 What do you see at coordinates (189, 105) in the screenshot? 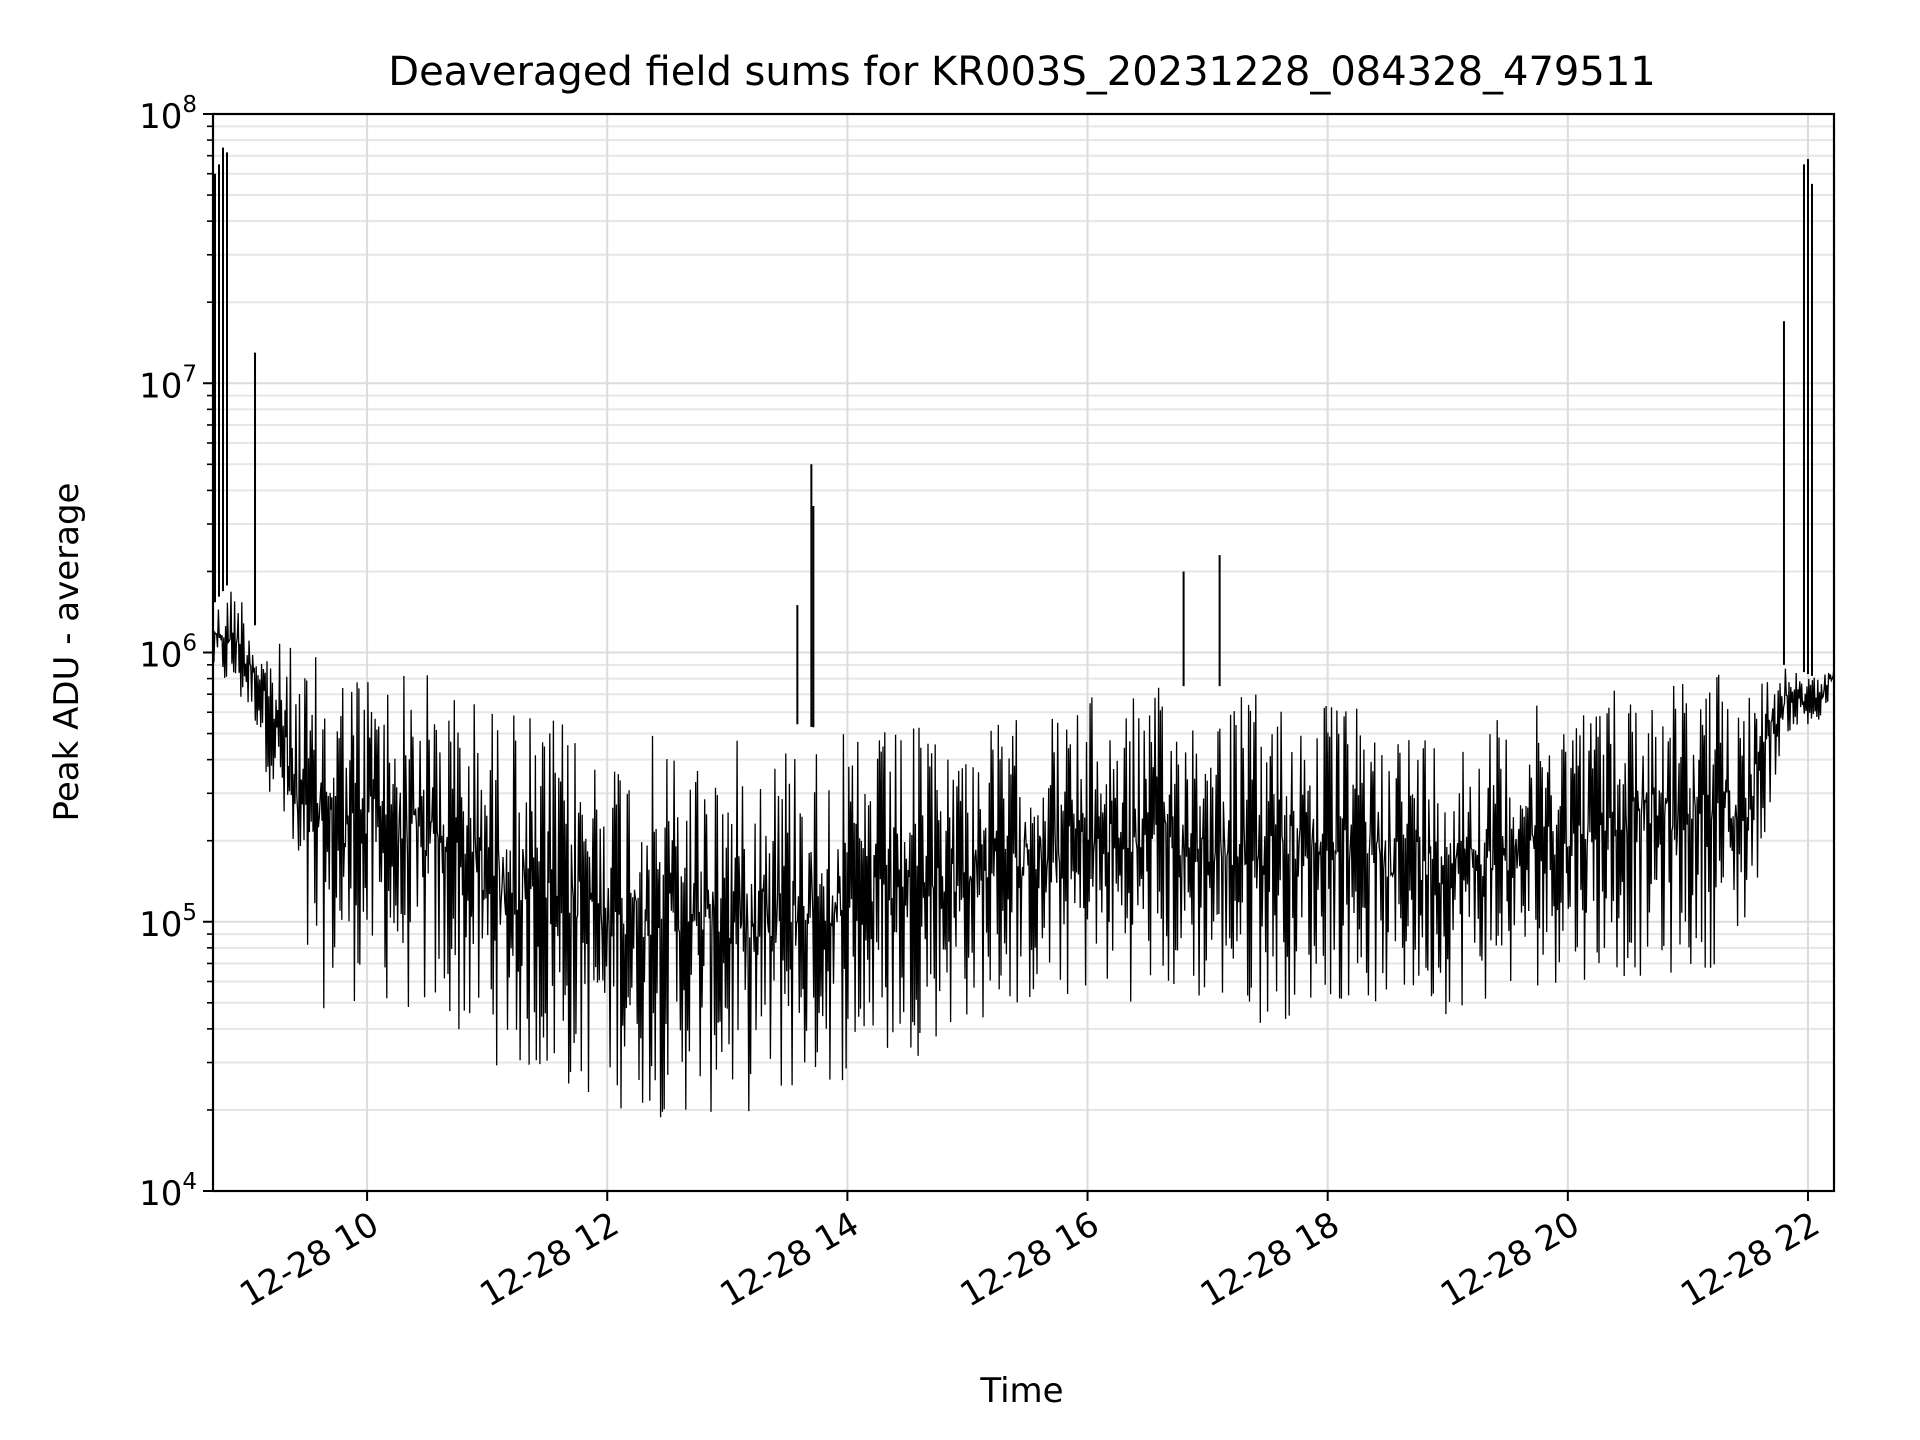
I see `y-tick-exponent: 8` at bounding box center [189, 105].